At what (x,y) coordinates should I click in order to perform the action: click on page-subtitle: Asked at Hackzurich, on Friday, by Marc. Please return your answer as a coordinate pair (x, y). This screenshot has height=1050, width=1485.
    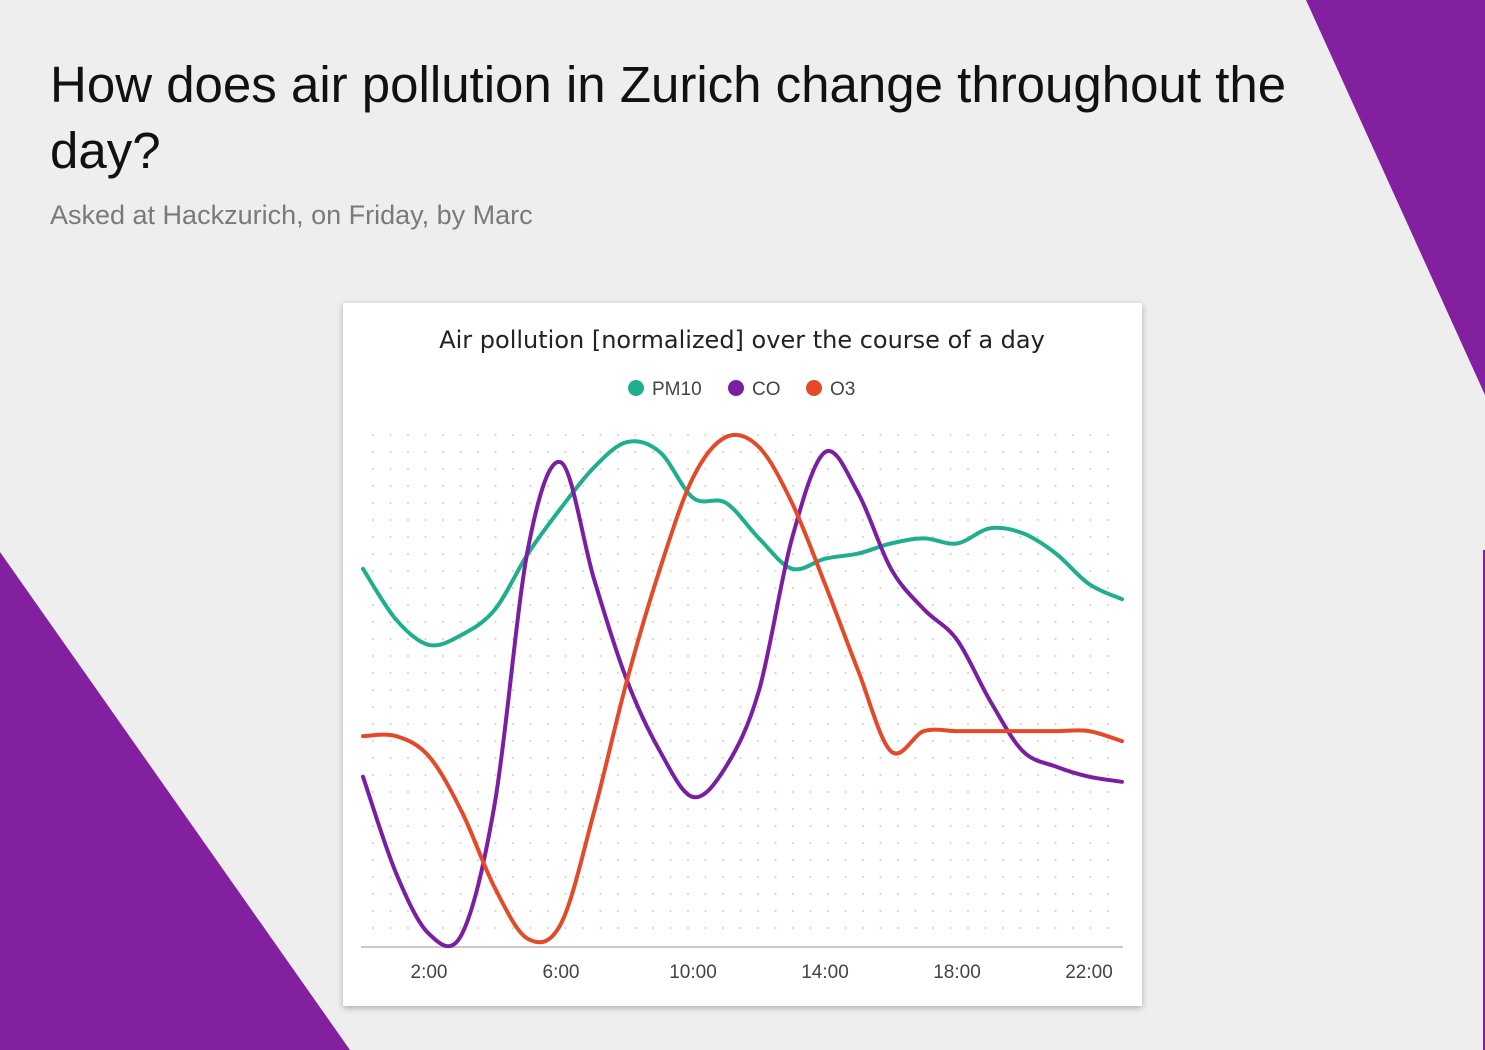
    Looking at the image, I should click on (291, 215).